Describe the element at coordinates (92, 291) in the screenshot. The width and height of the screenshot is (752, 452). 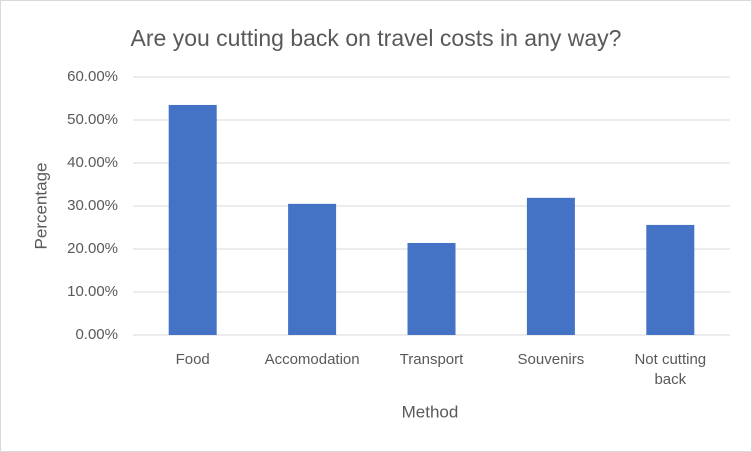
I see `y-tick-label: 10.00%` at that location.